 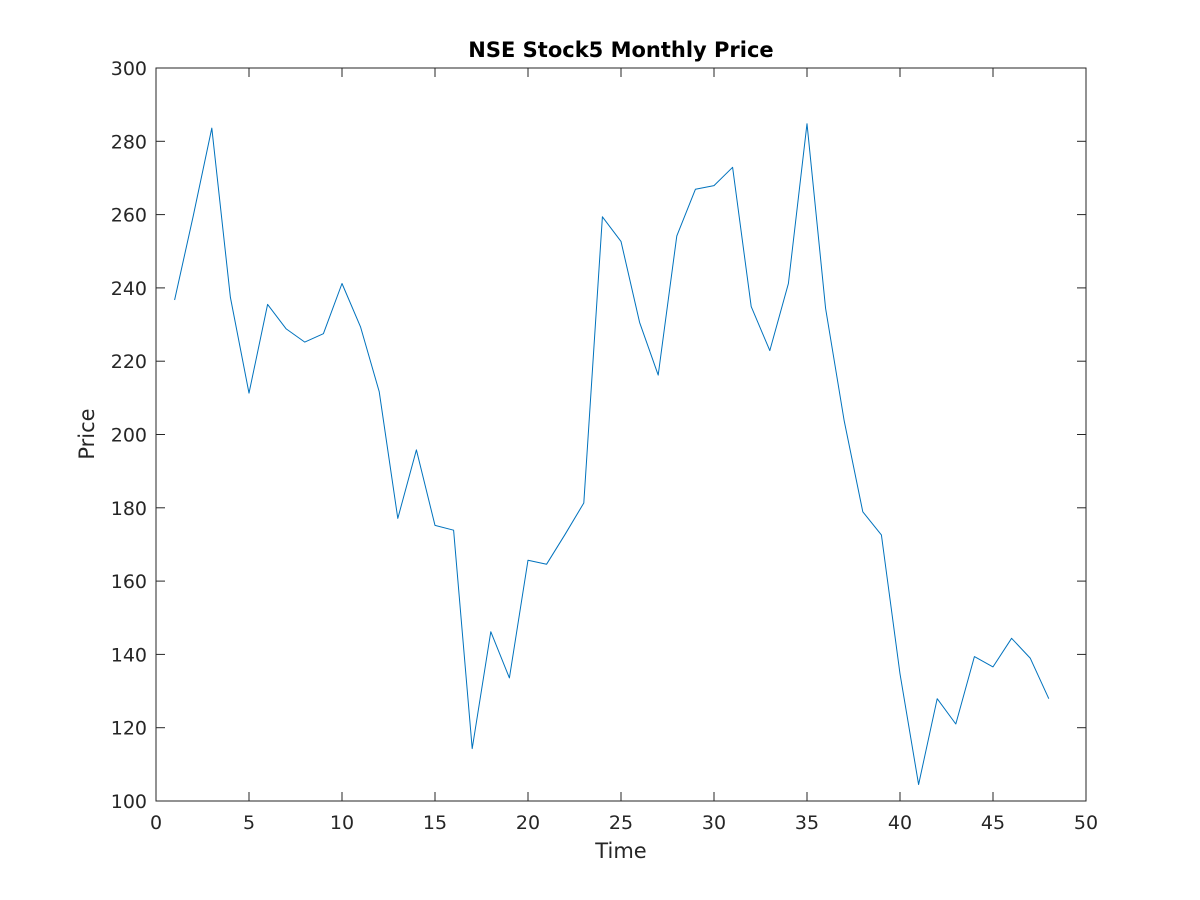 I want to click on y-tick-label: 100, so click(x=129, y=802).